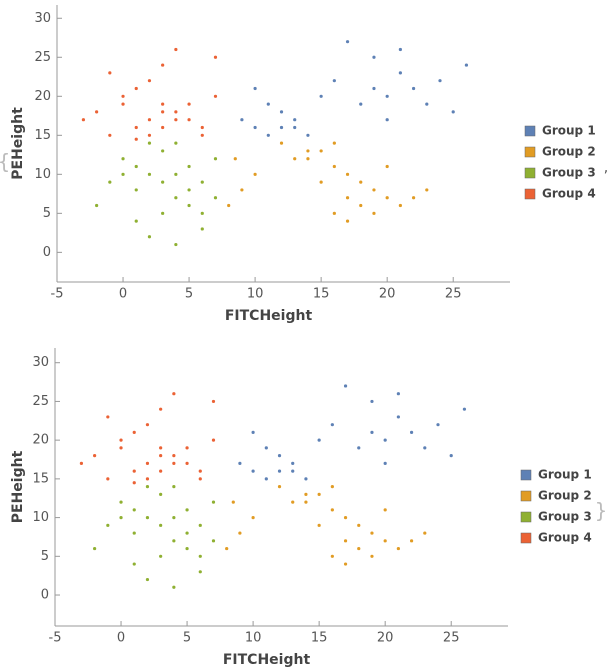 This screenshot has height=671, width=611. What do you see at coordinates (187, 638) in the screenshot?
I see `x-tick-label: 5` at bounding box center [187, 638].